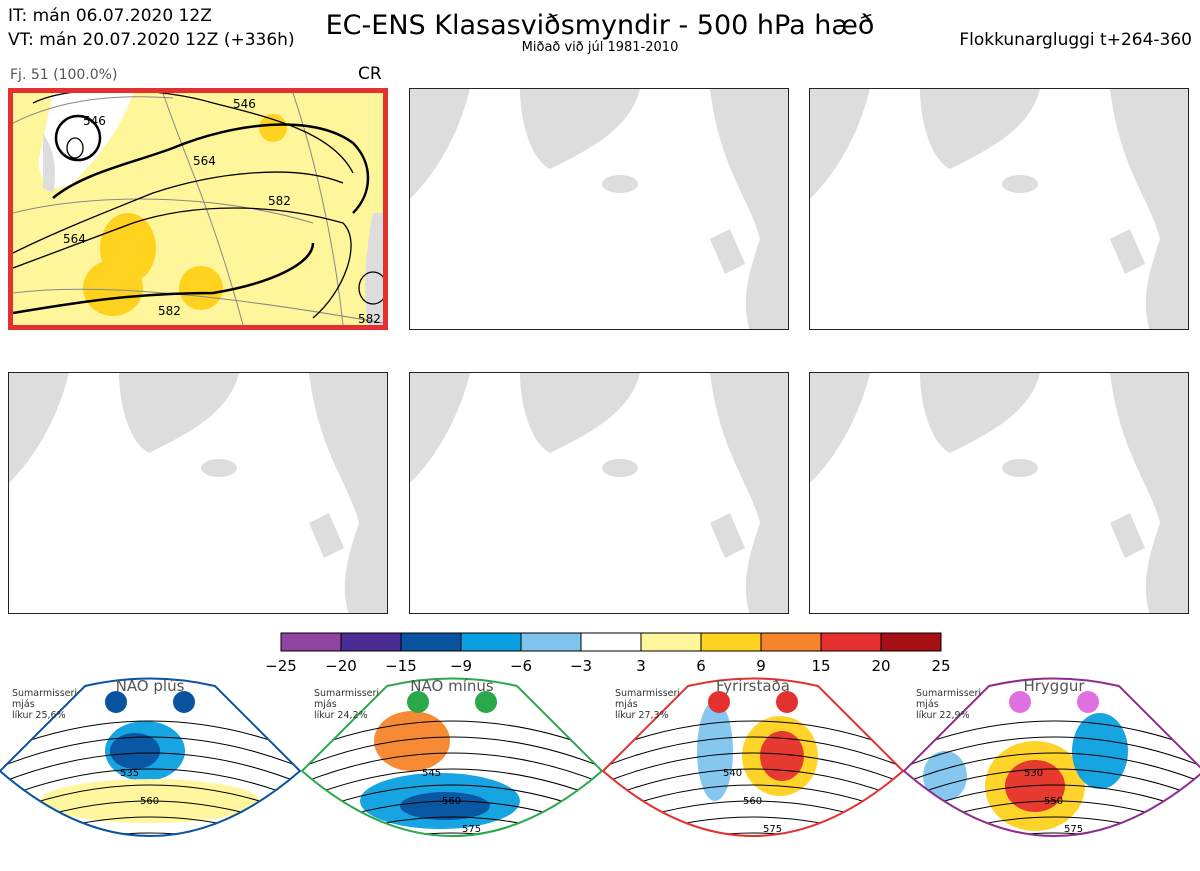 The height and width of the screenshot is (871, 1200). I want to click on contour-label: 540, so click(732, 773).